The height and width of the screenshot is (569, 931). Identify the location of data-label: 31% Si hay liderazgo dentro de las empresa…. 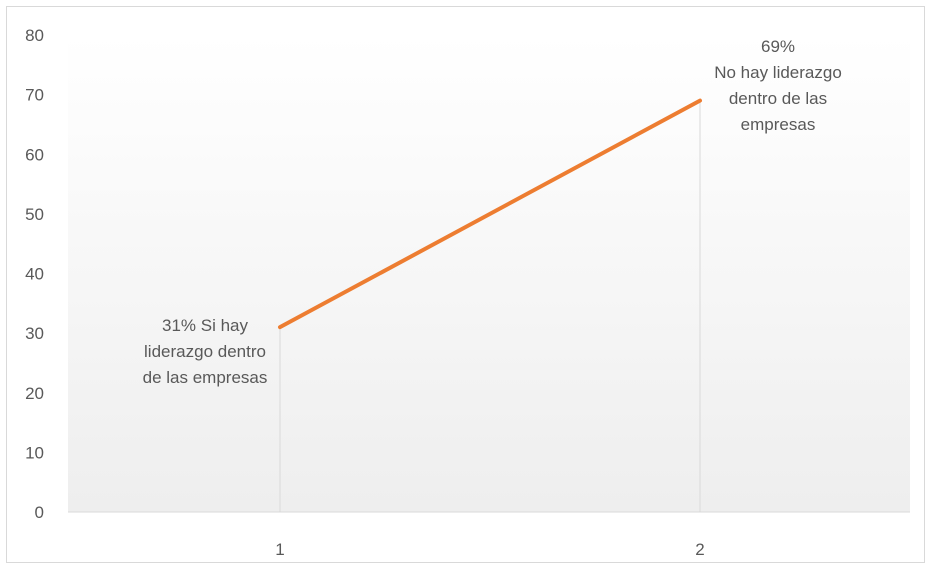
(205, 351).